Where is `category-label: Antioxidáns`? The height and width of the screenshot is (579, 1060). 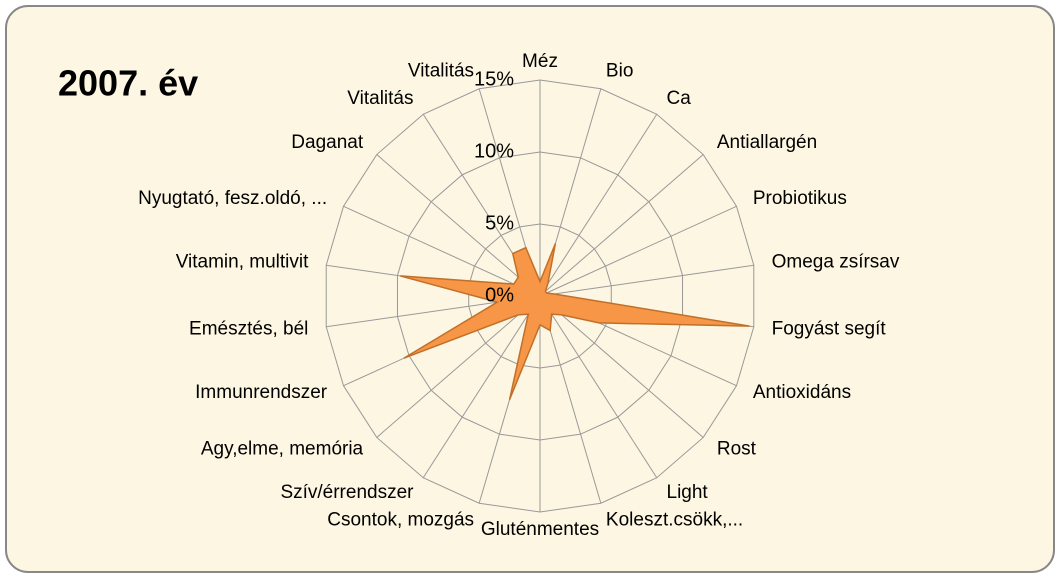
category-label: Antioxidáns is located at coordinates (802, 392).